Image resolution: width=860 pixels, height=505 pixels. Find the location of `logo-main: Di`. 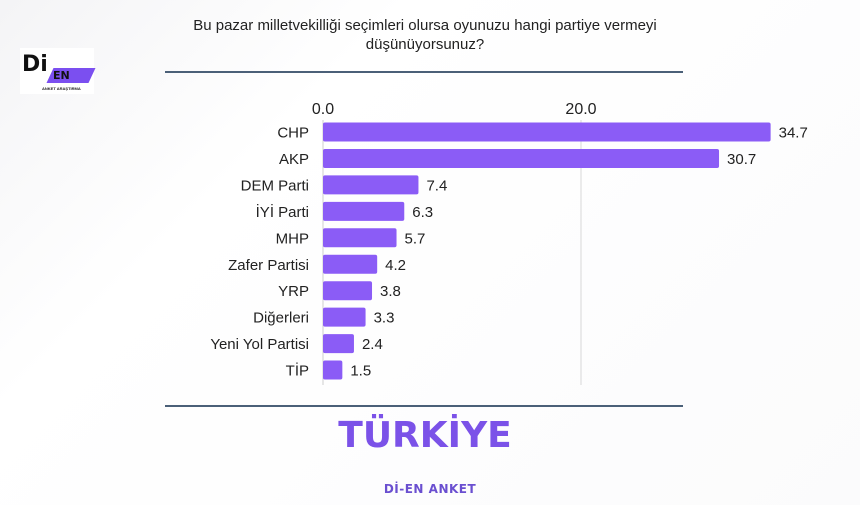

logo-main: Di is located at coordinates (35, 64).